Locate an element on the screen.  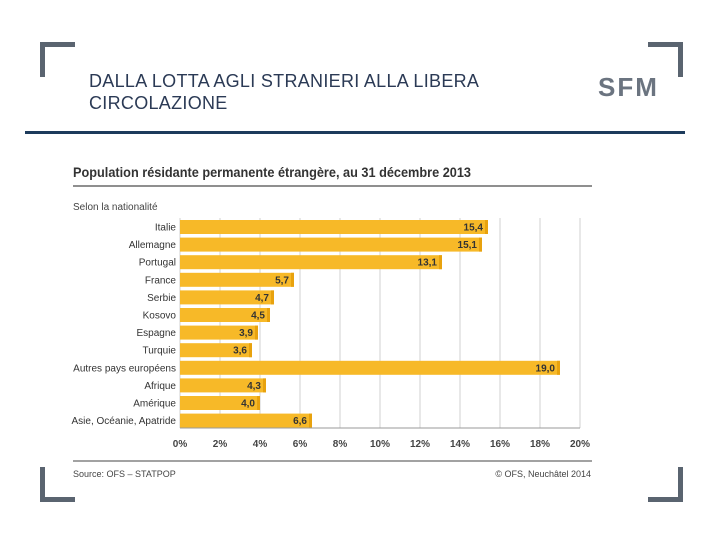
bar-value-label: 15,4 is located at coordinates (474, 228).